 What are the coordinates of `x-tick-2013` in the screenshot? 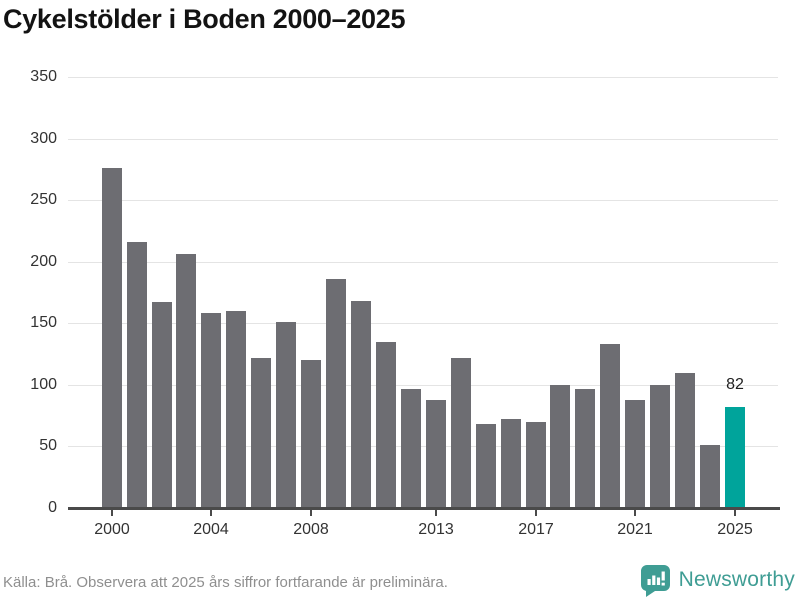 It's located at (436, 513).